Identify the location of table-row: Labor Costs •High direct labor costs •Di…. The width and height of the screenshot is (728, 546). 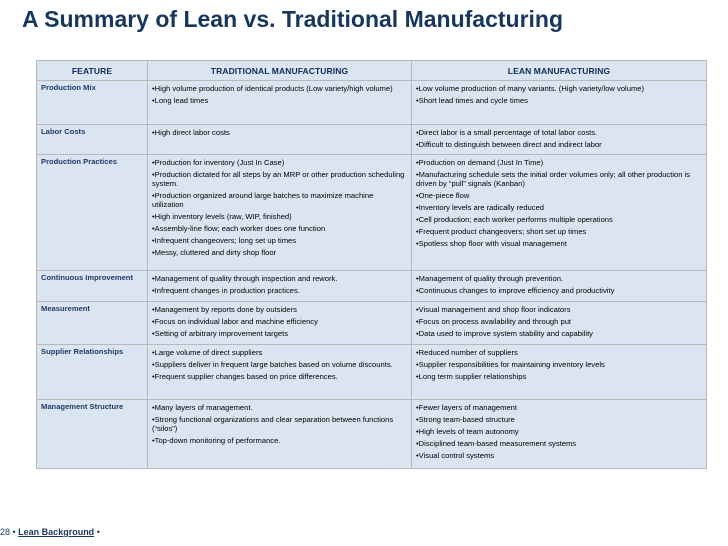
(371, 139).